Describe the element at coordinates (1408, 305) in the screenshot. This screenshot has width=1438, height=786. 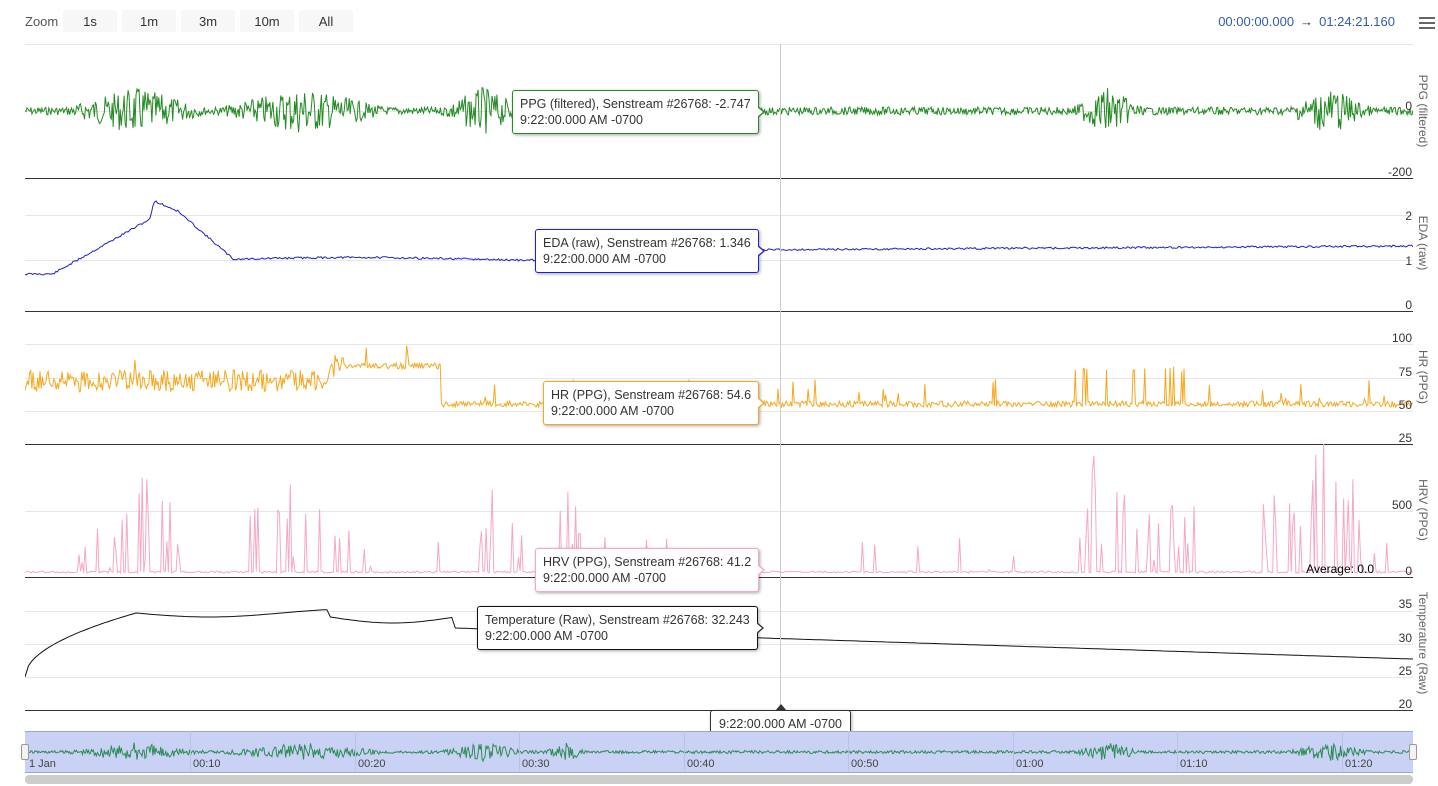
I see `eda-ytick-0: 0` at that location.